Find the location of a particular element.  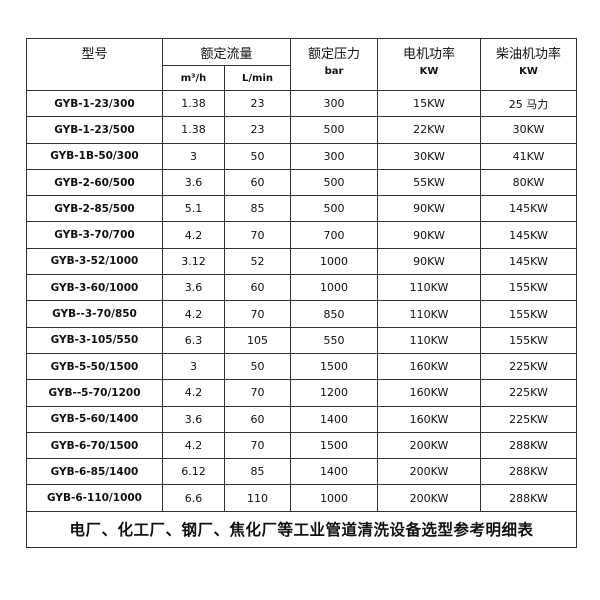

table-row: GYB-3-60/1000 3.6 60 1000 110KW 155KW is located at coordinates (302, 288).